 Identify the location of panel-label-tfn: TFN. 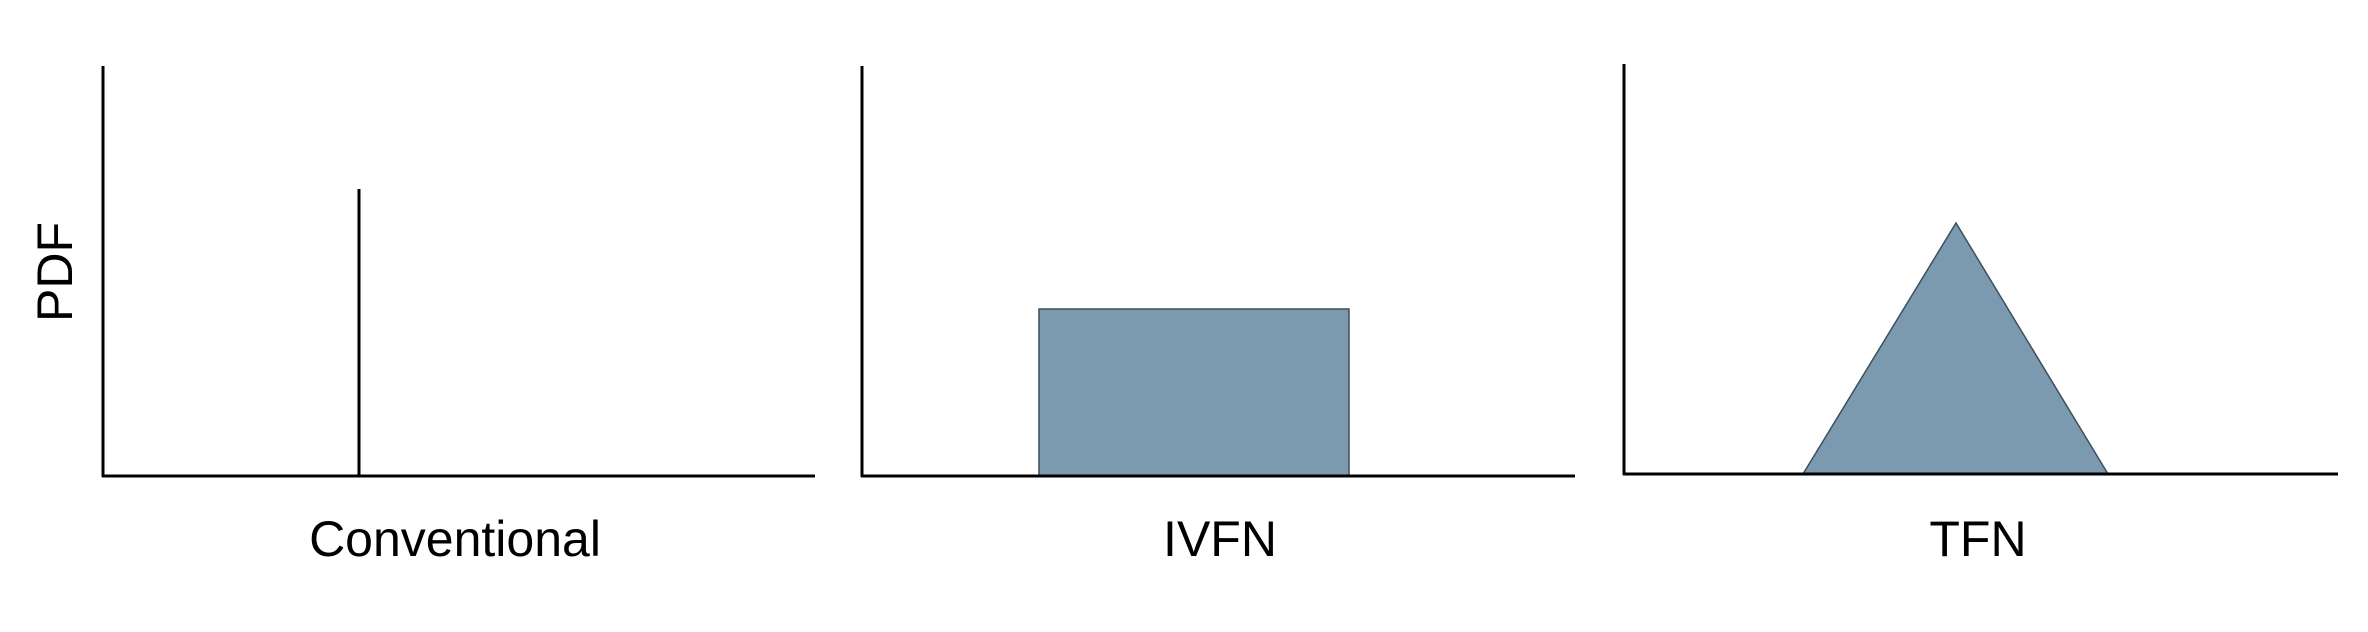
(1977, 539).